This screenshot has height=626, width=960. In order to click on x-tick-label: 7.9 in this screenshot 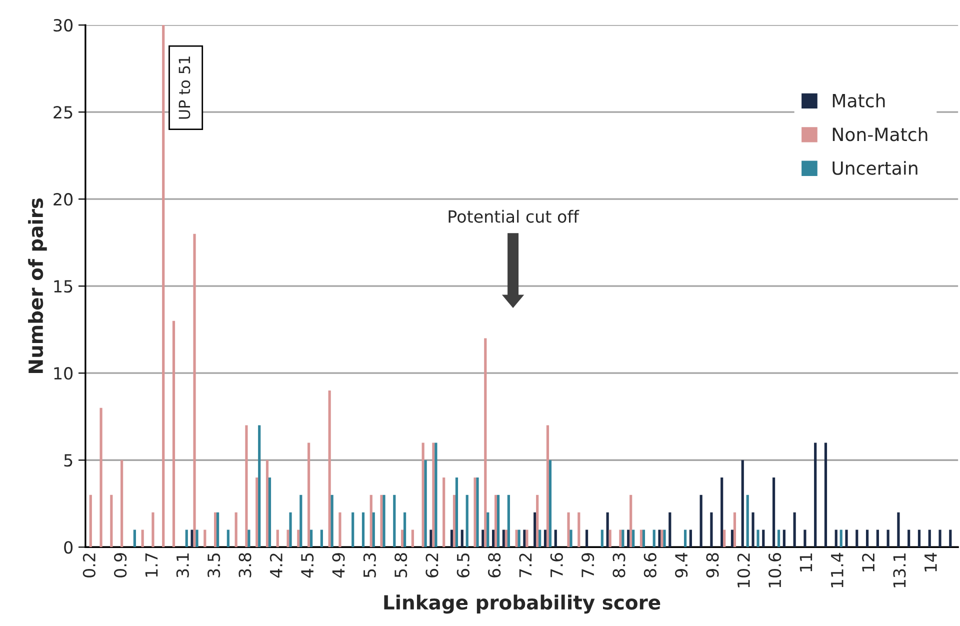, I will do `click(588, 565)`.